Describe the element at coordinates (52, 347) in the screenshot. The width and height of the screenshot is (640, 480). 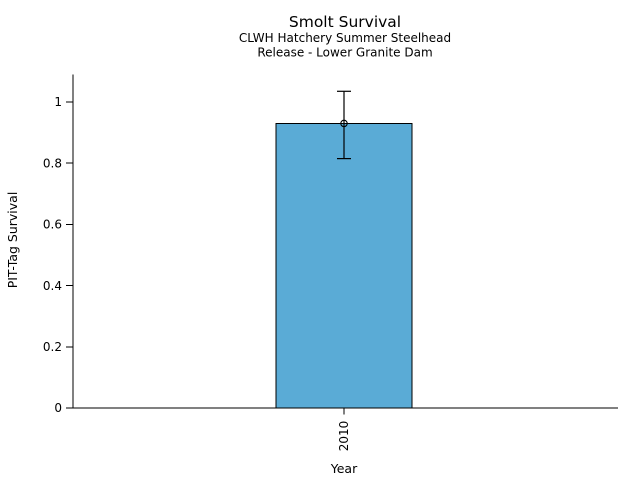
I see `y-tick-label: 0.2` at that location.